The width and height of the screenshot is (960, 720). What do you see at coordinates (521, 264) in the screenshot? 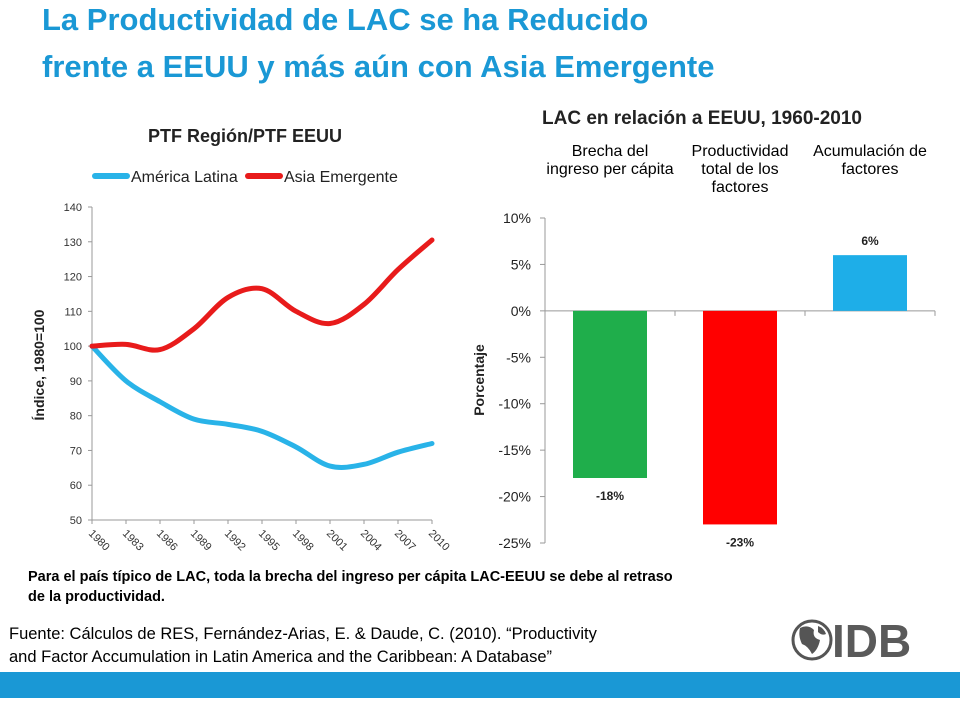
I see `y-tick-label: 5%` at bounding box center [521, 264].